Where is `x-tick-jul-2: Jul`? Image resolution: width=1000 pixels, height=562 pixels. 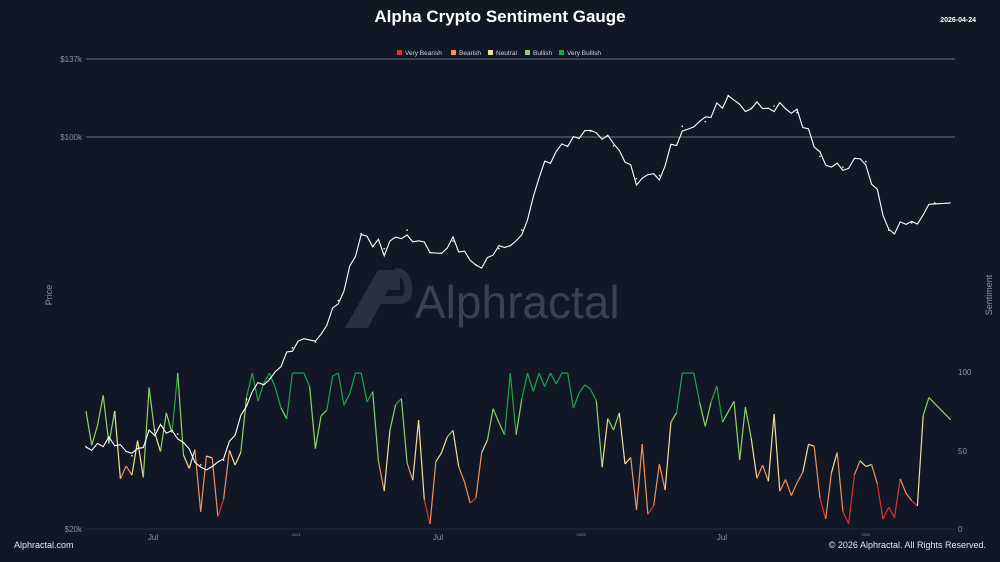 x-tick-jul-2: Jul is located at coordinates (438, 537).